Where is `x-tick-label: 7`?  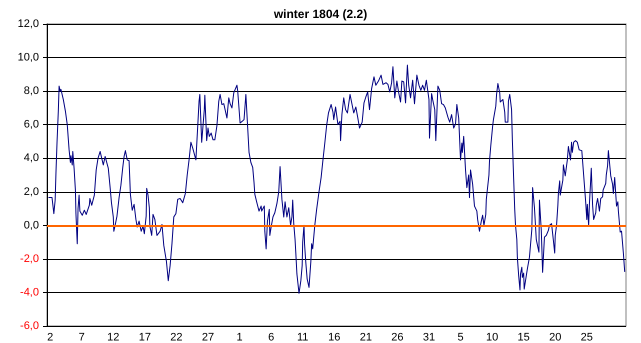
x-tick-label: 7 is located at coordinates (81, 337).